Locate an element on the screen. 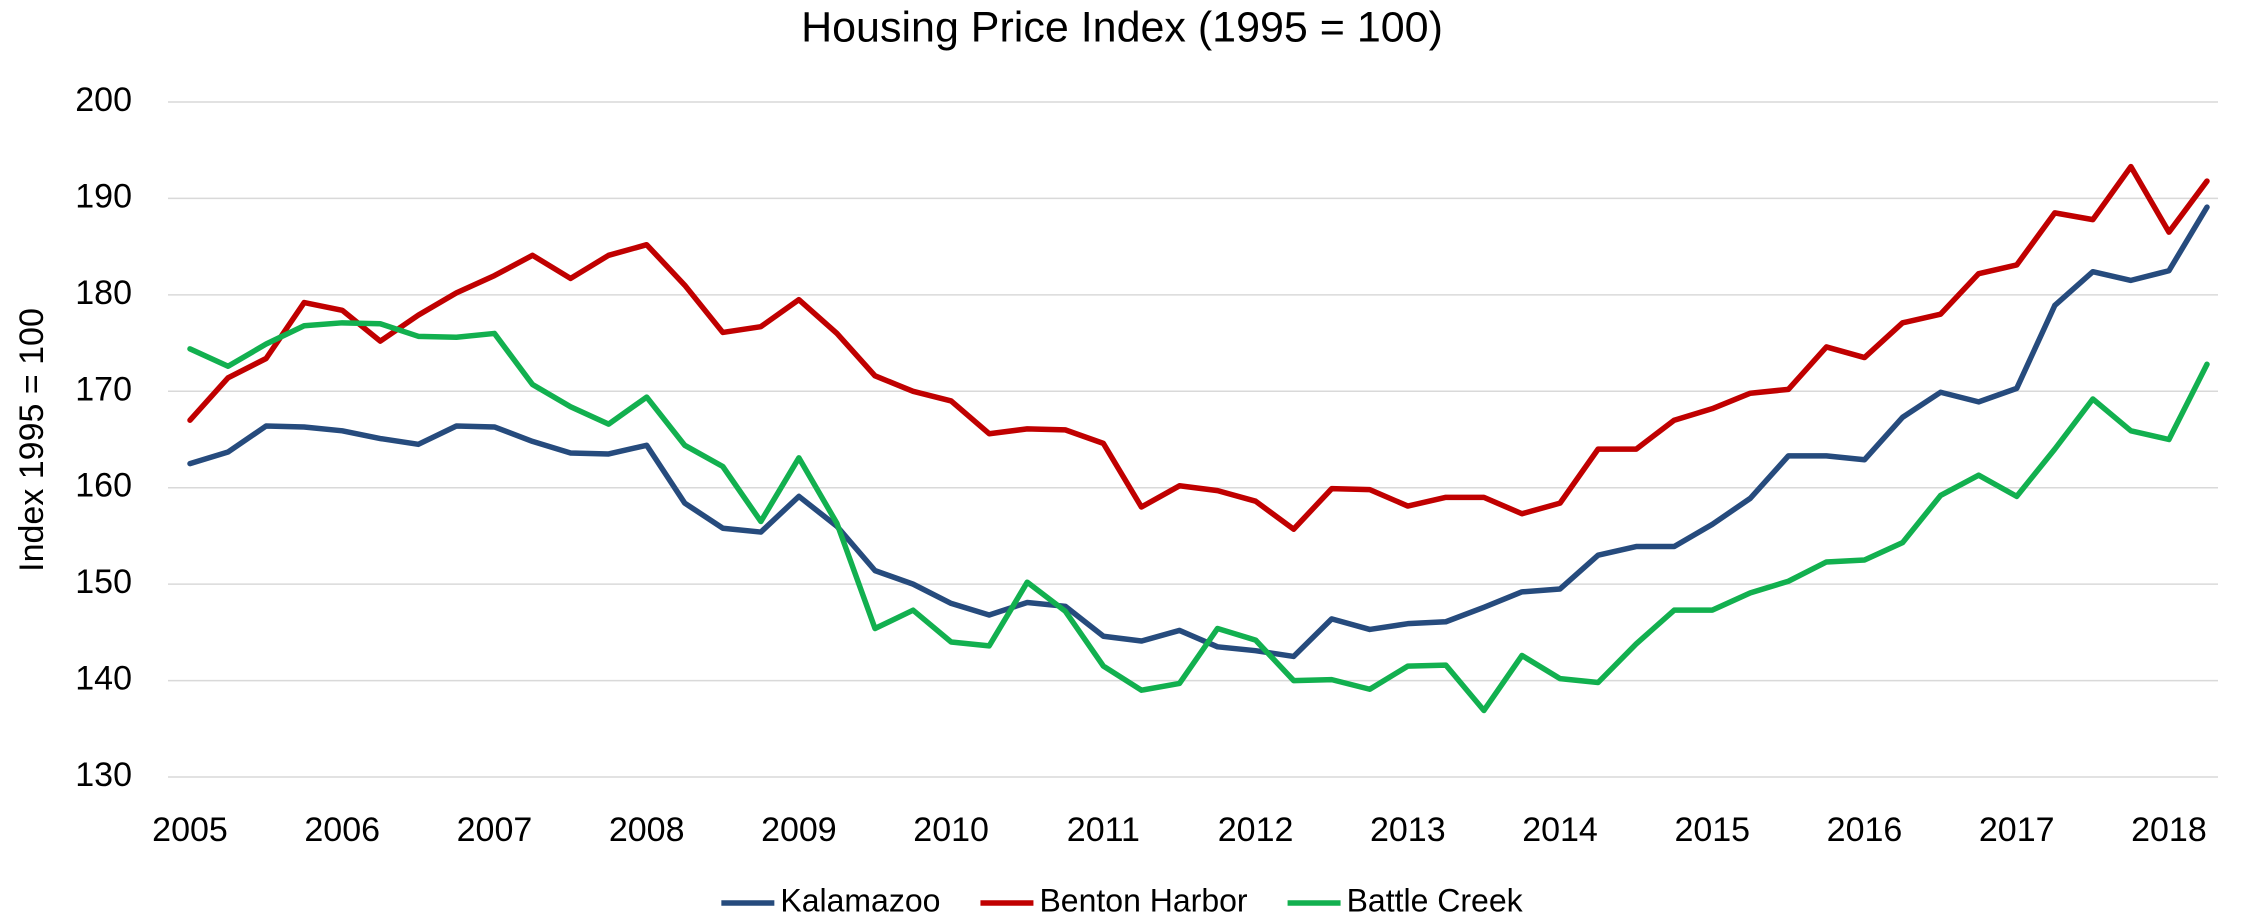  y-tick-label: 150 is located at coordinates (103, 582).